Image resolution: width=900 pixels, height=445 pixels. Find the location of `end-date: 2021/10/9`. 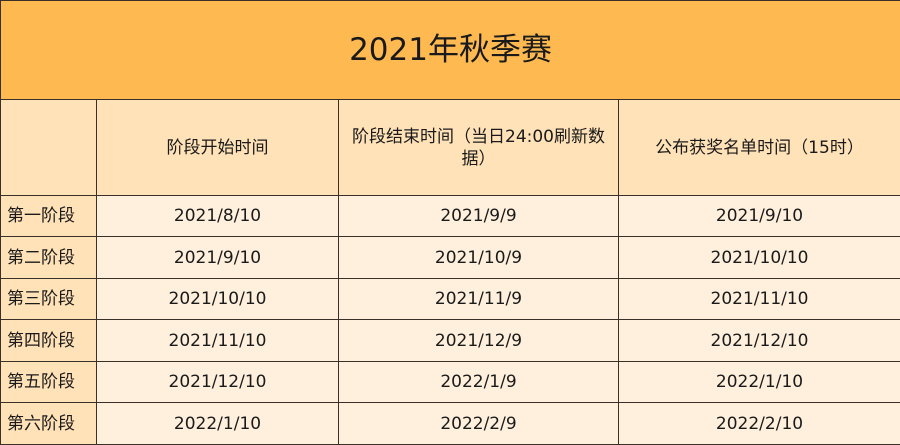

end-date: 2021/10/9 is located at coordinates (478, 257).